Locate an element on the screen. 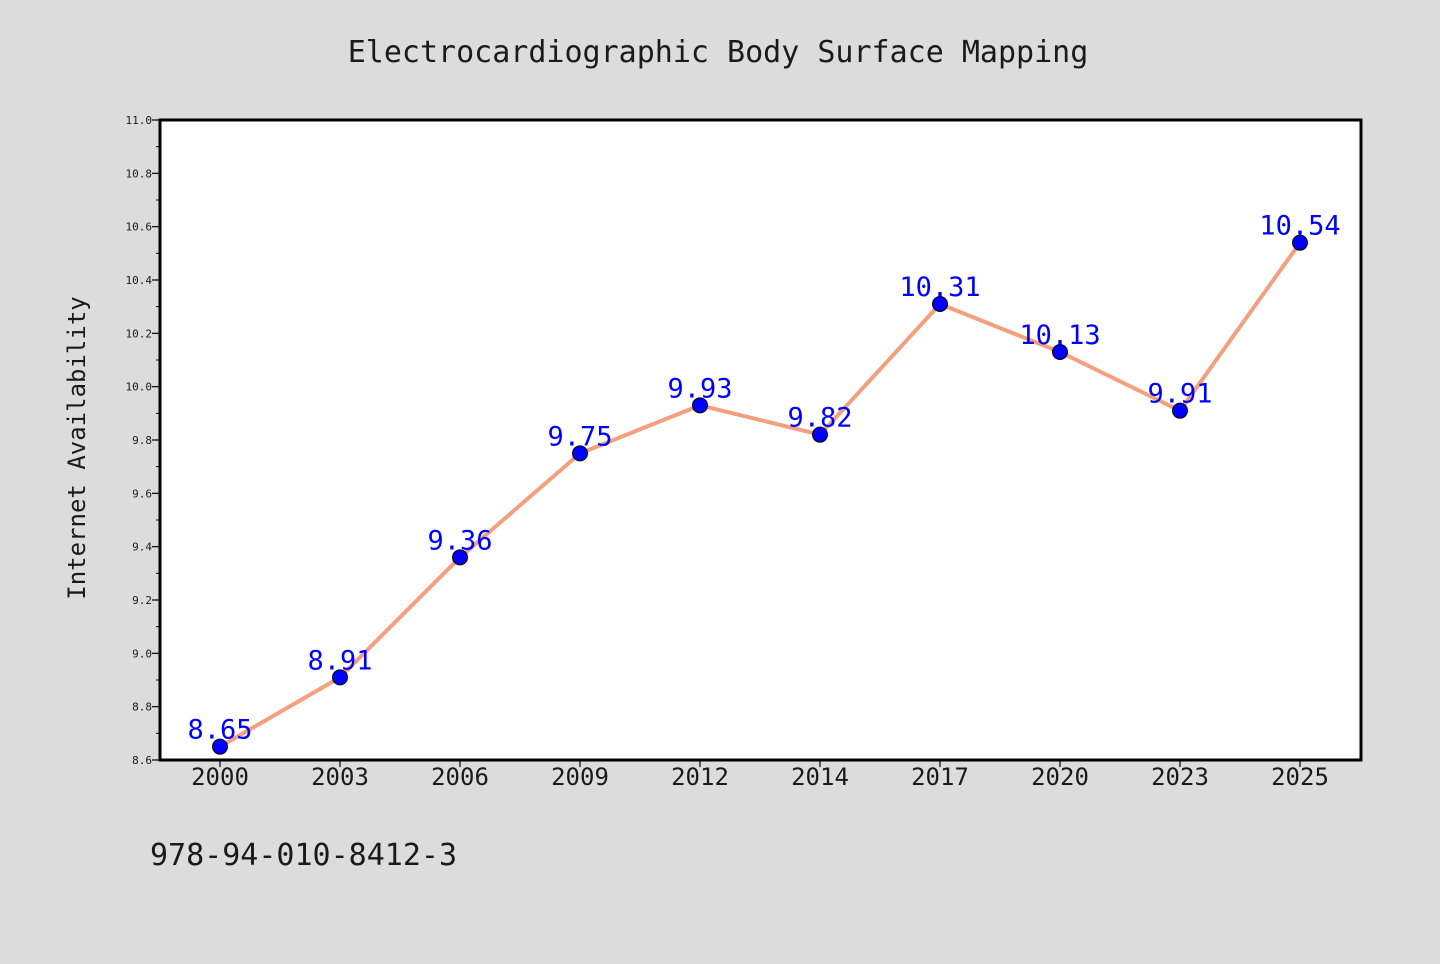  y-axis-label: Internet Availability is located at coordinates (77, 447).